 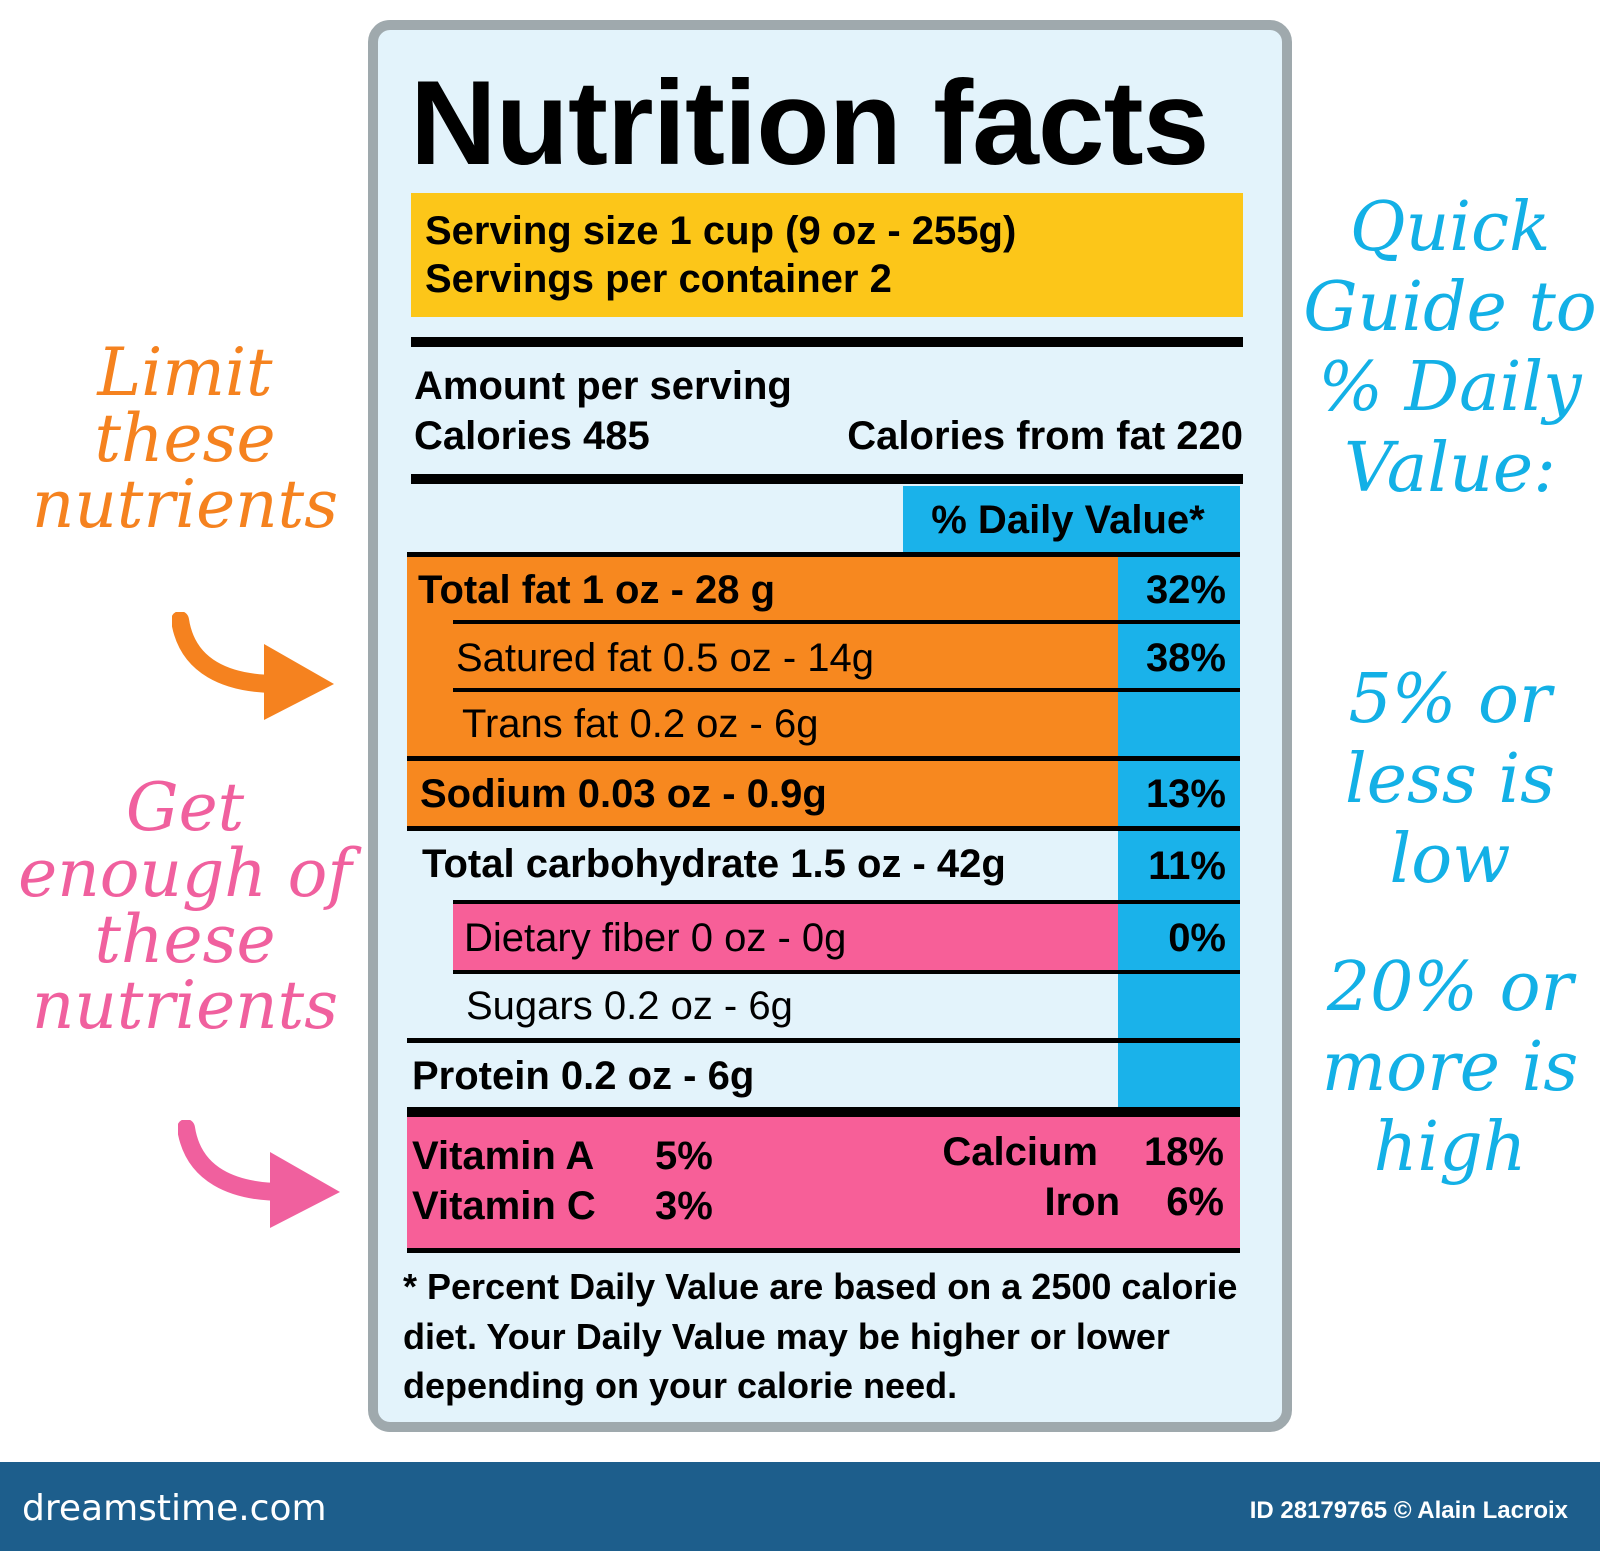 What do you see at coordinates (253, 666) in the screenshot?
I see `orange-arrow-icon` at bounding box center [253, 666].